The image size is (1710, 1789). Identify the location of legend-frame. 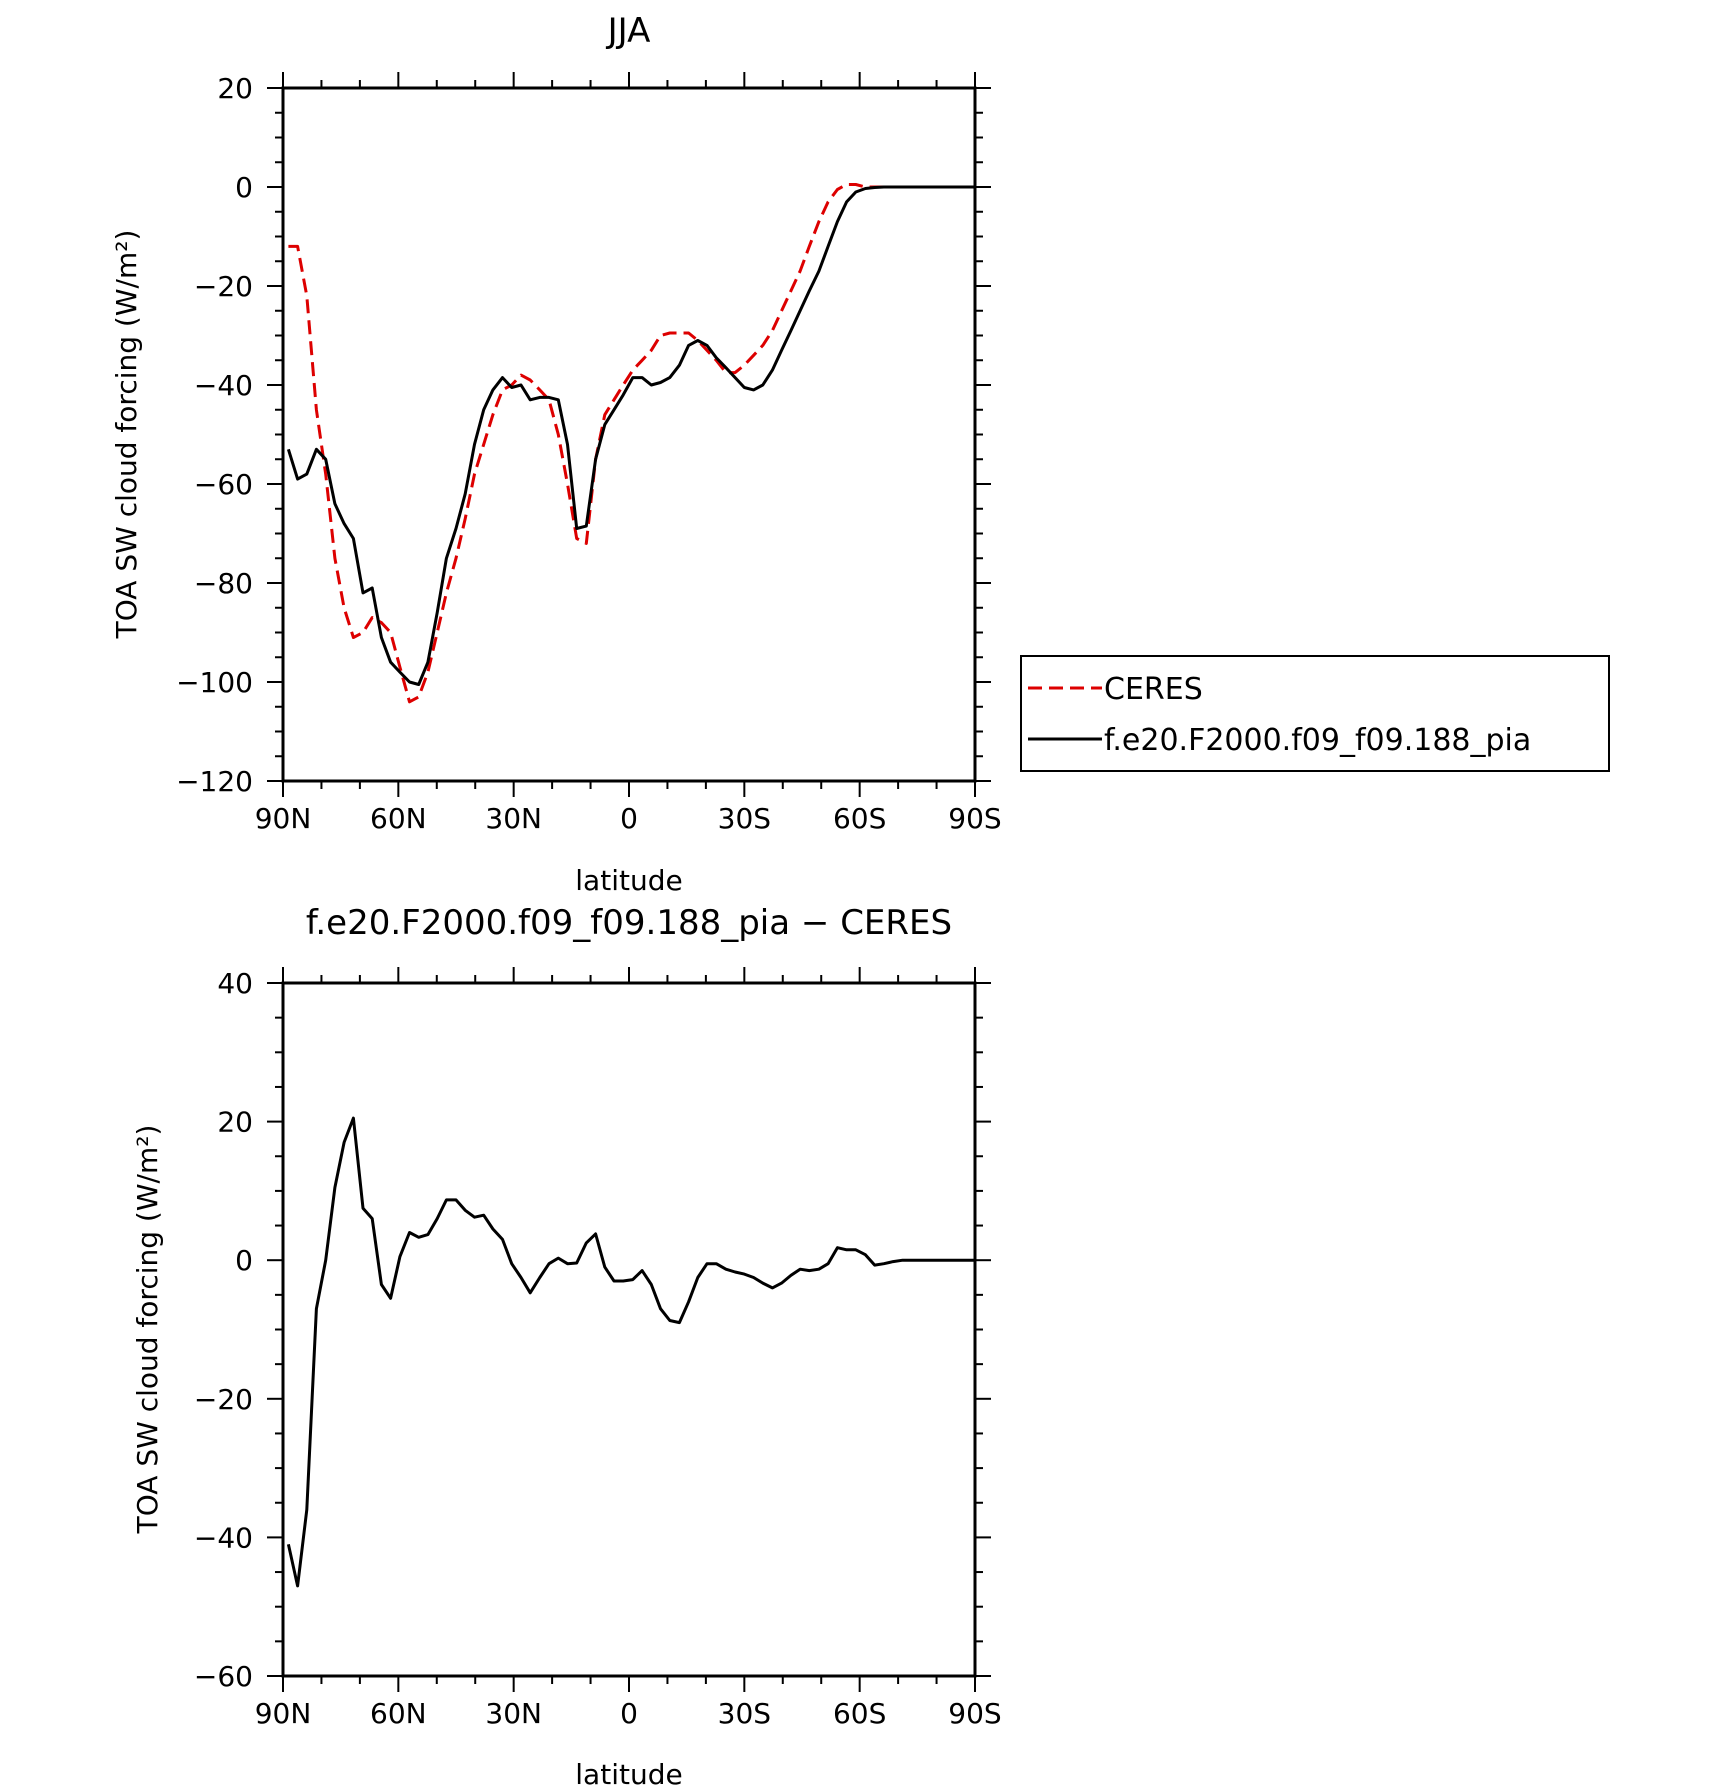
(1315, 713).